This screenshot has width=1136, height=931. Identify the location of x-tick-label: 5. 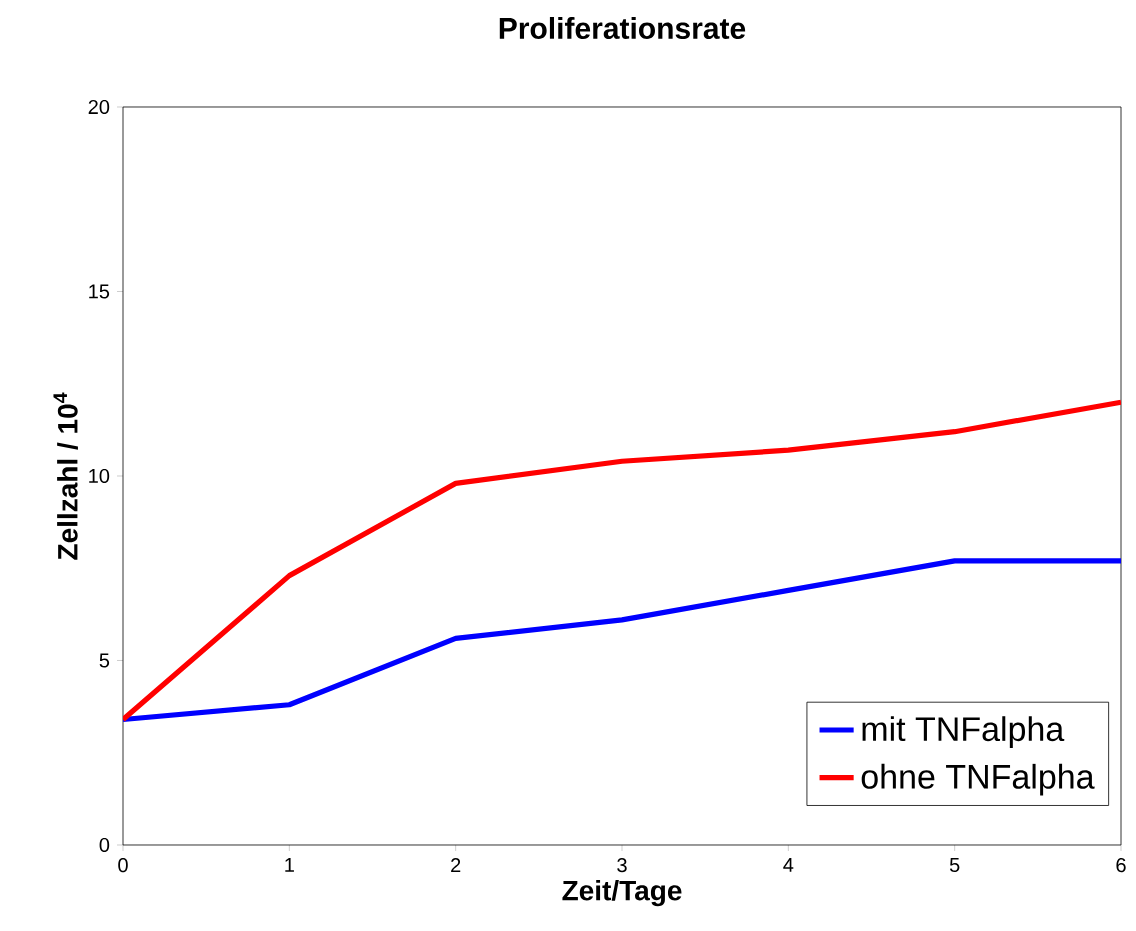
(954, 865).